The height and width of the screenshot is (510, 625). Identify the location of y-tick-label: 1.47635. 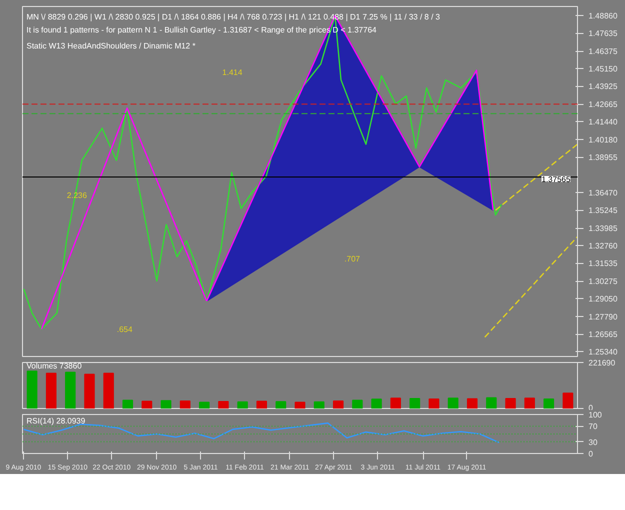
(603, 33).